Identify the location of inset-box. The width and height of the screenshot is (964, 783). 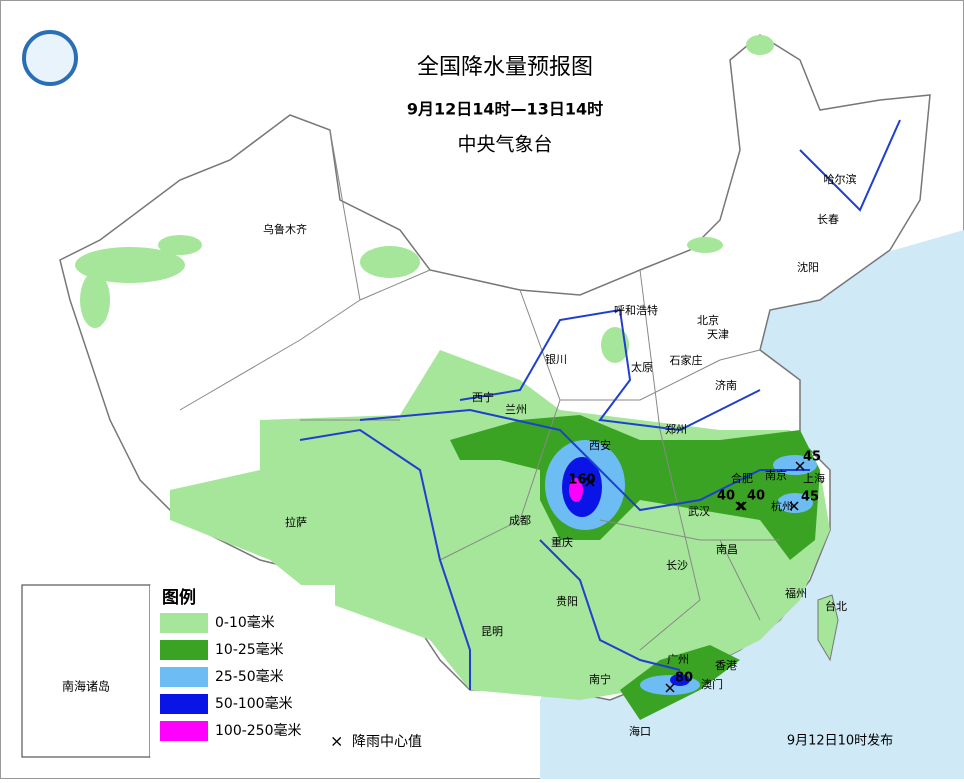
(86, 671).